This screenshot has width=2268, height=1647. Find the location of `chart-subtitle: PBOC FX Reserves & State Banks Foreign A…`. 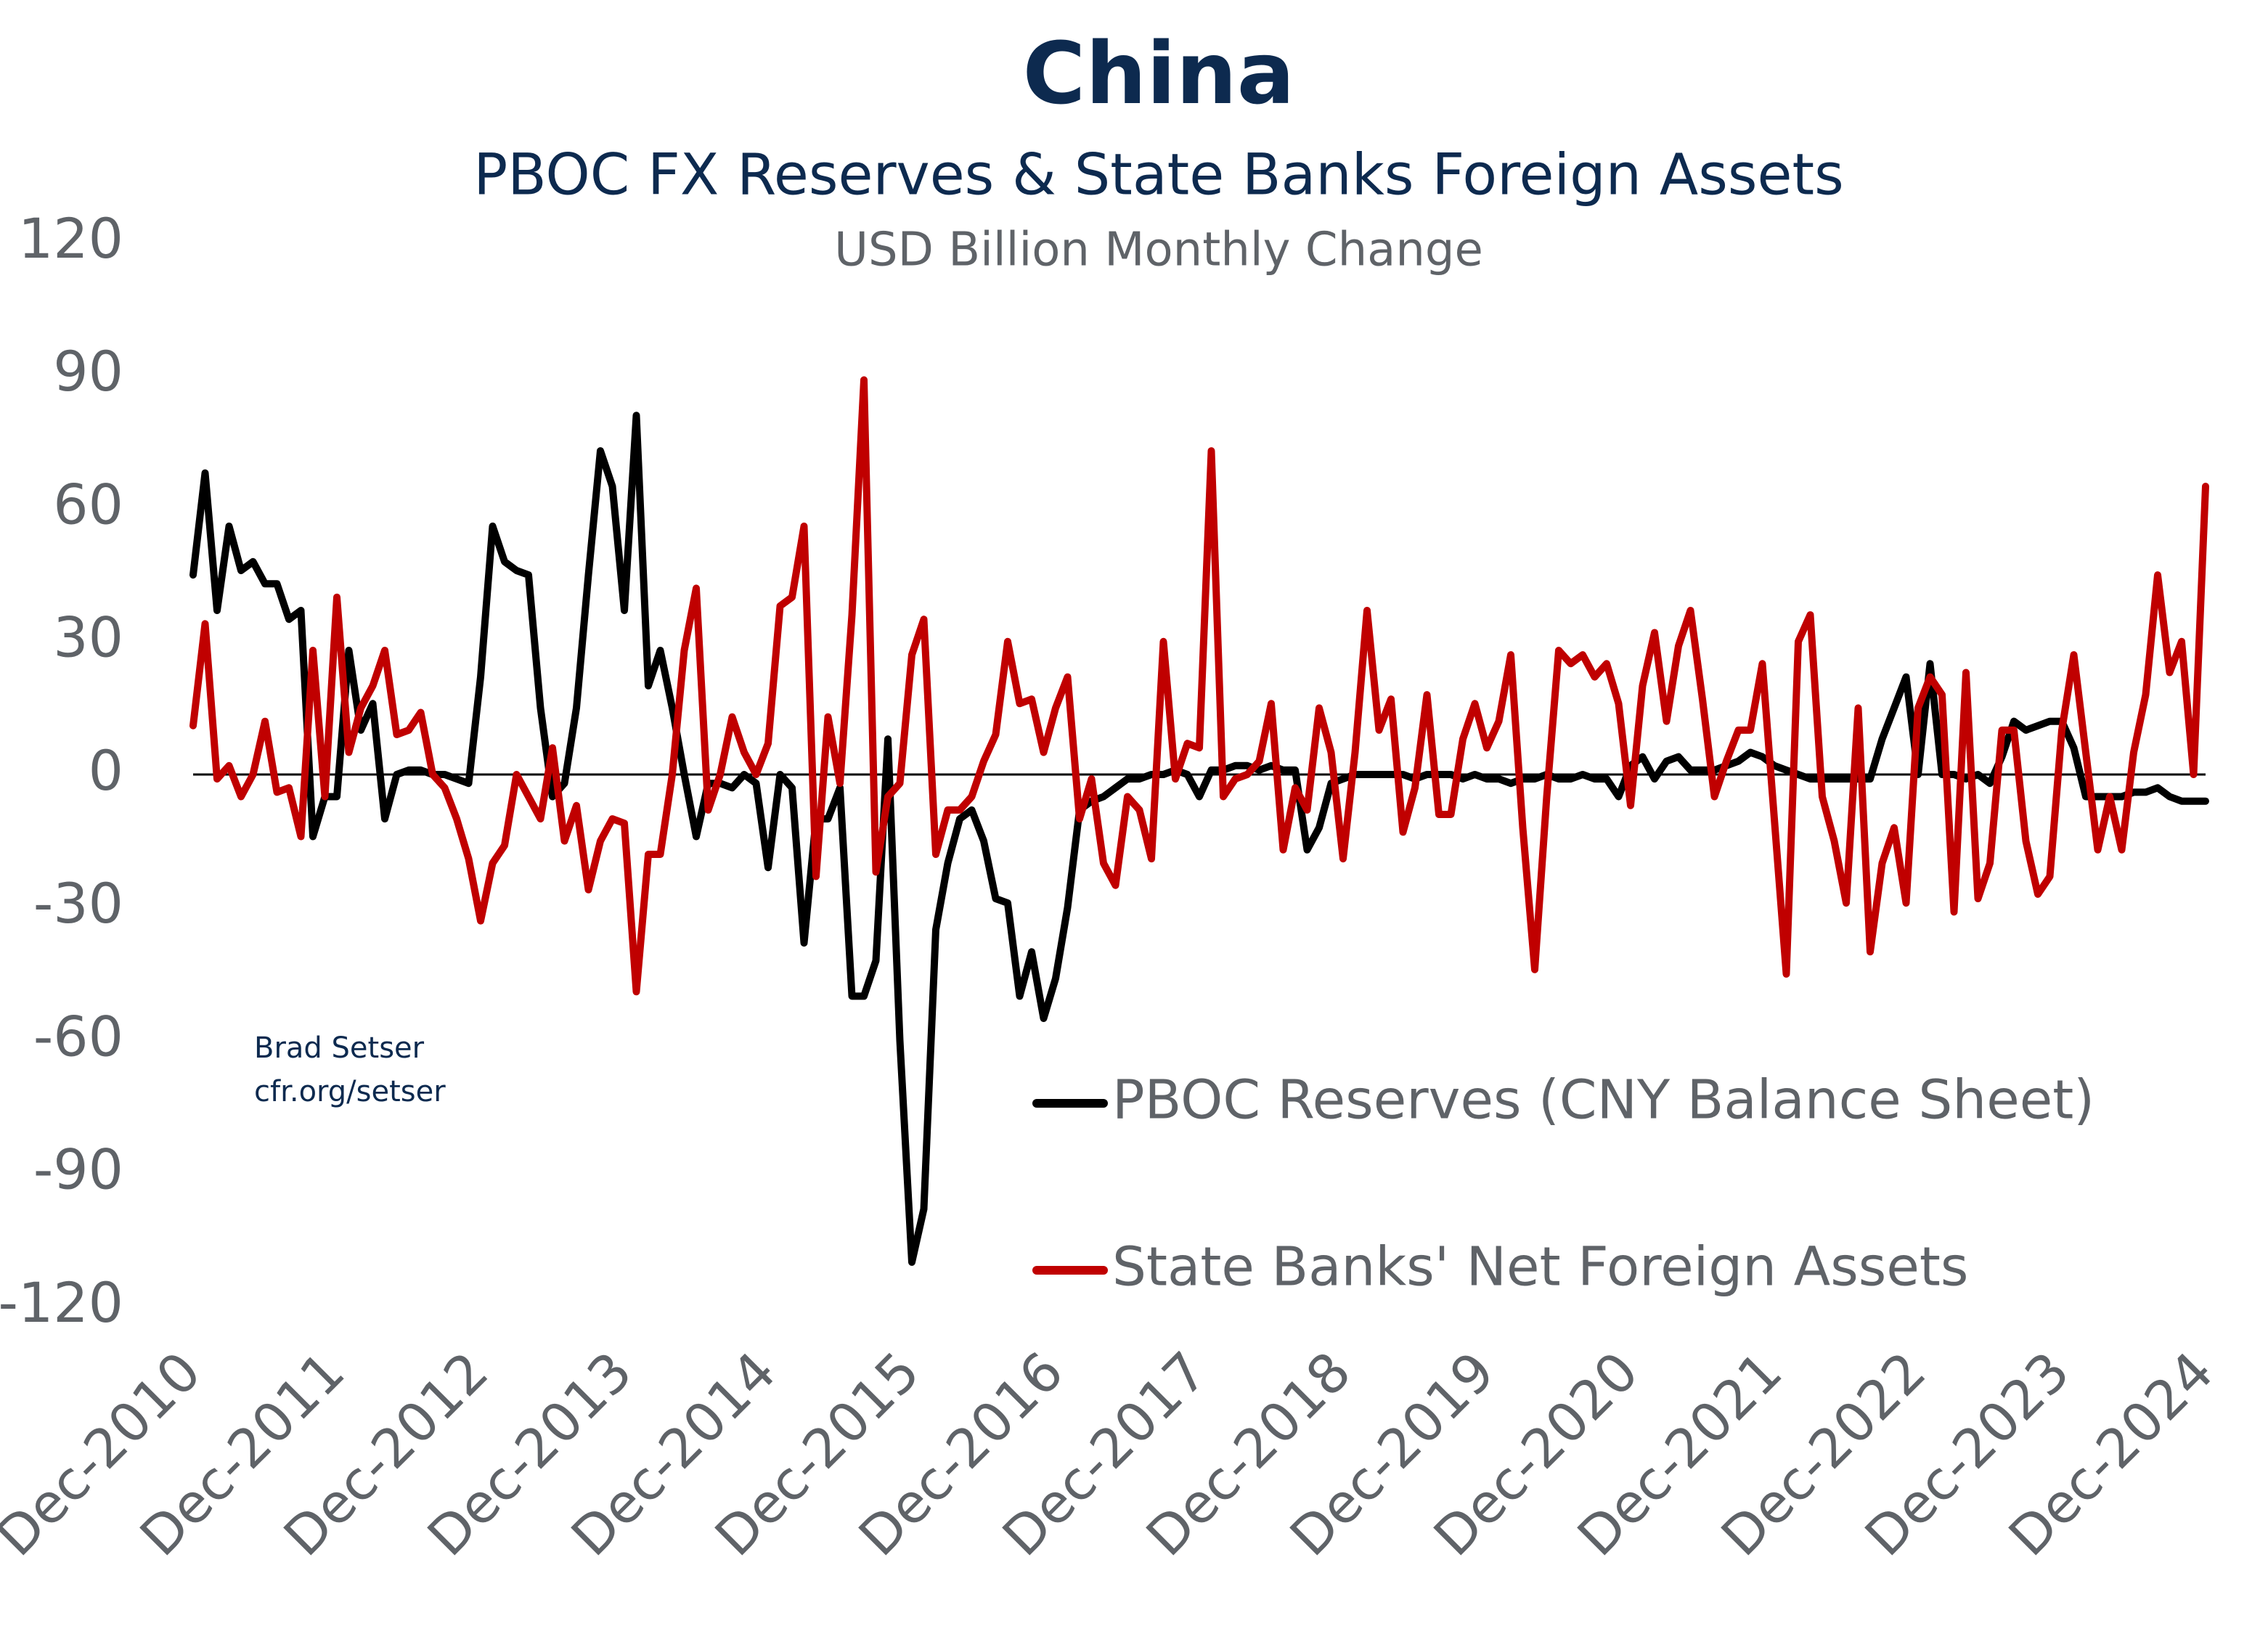

chart-subtitle: PBOC FX Reserves & State Banks Foreign A… is located at coordinates (1159, 175).